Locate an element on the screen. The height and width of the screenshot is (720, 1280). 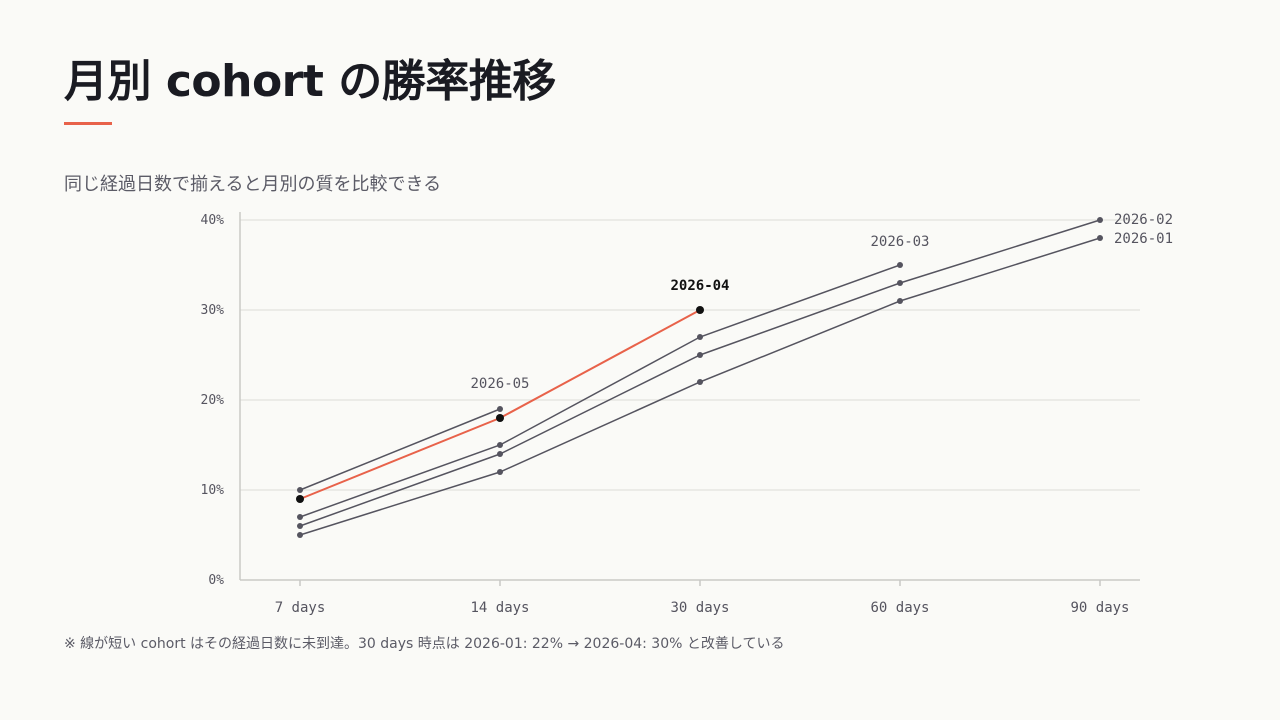
x-tick-label: 7 days is located at coordinates (300, 608).